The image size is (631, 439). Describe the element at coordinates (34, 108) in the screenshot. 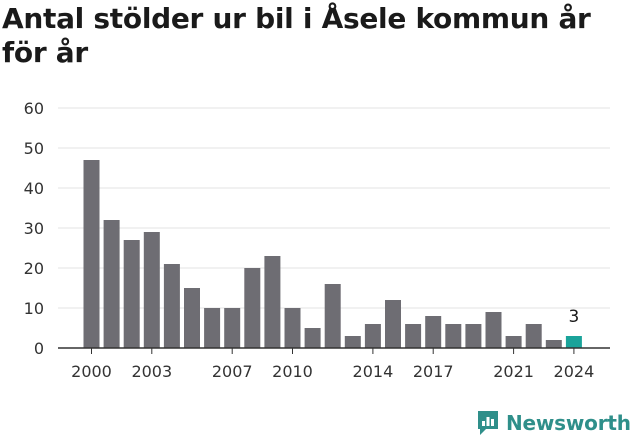

I see `y-tick-label-60: 60` at that location.